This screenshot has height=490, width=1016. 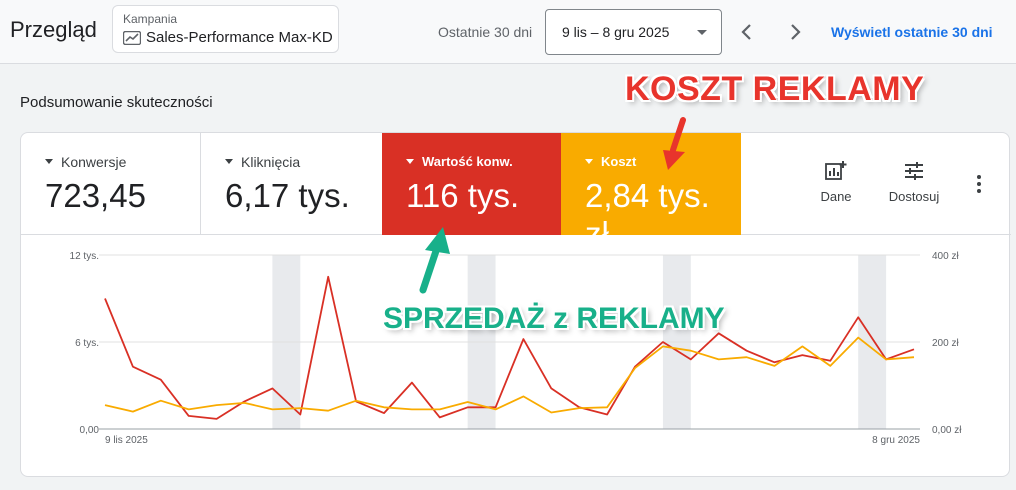 What do you see at coordinates (836, 186) in the screenshot?
I see `data-button: Dane` at bounding box center [836, 186].